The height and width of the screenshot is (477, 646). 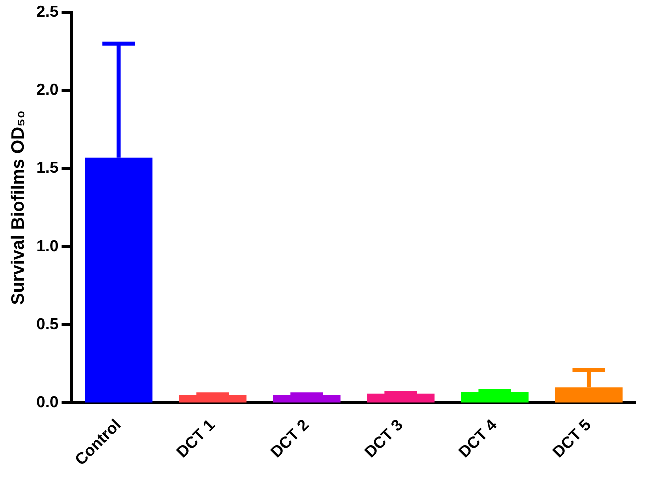 What do you see at coordinates (47, 247) in the screenshot?
I see `y-tick-label: 1.0` at bounding box center [47, 247].